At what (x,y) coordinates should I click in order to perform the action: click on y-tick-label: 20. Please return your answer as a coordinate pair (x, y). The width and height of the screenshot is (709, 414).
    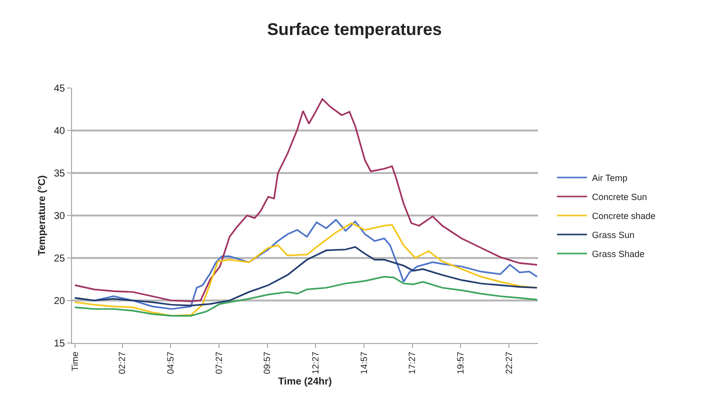
    Looking at the image, I should click on (60, 301).